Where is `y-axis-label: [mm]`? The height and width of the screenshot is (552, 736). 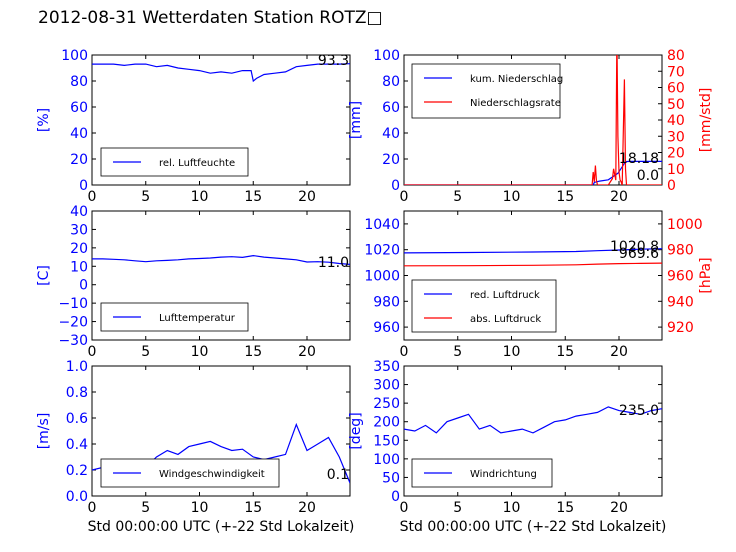
y-axis-label: [mm] is located at coordinates (356, 120).